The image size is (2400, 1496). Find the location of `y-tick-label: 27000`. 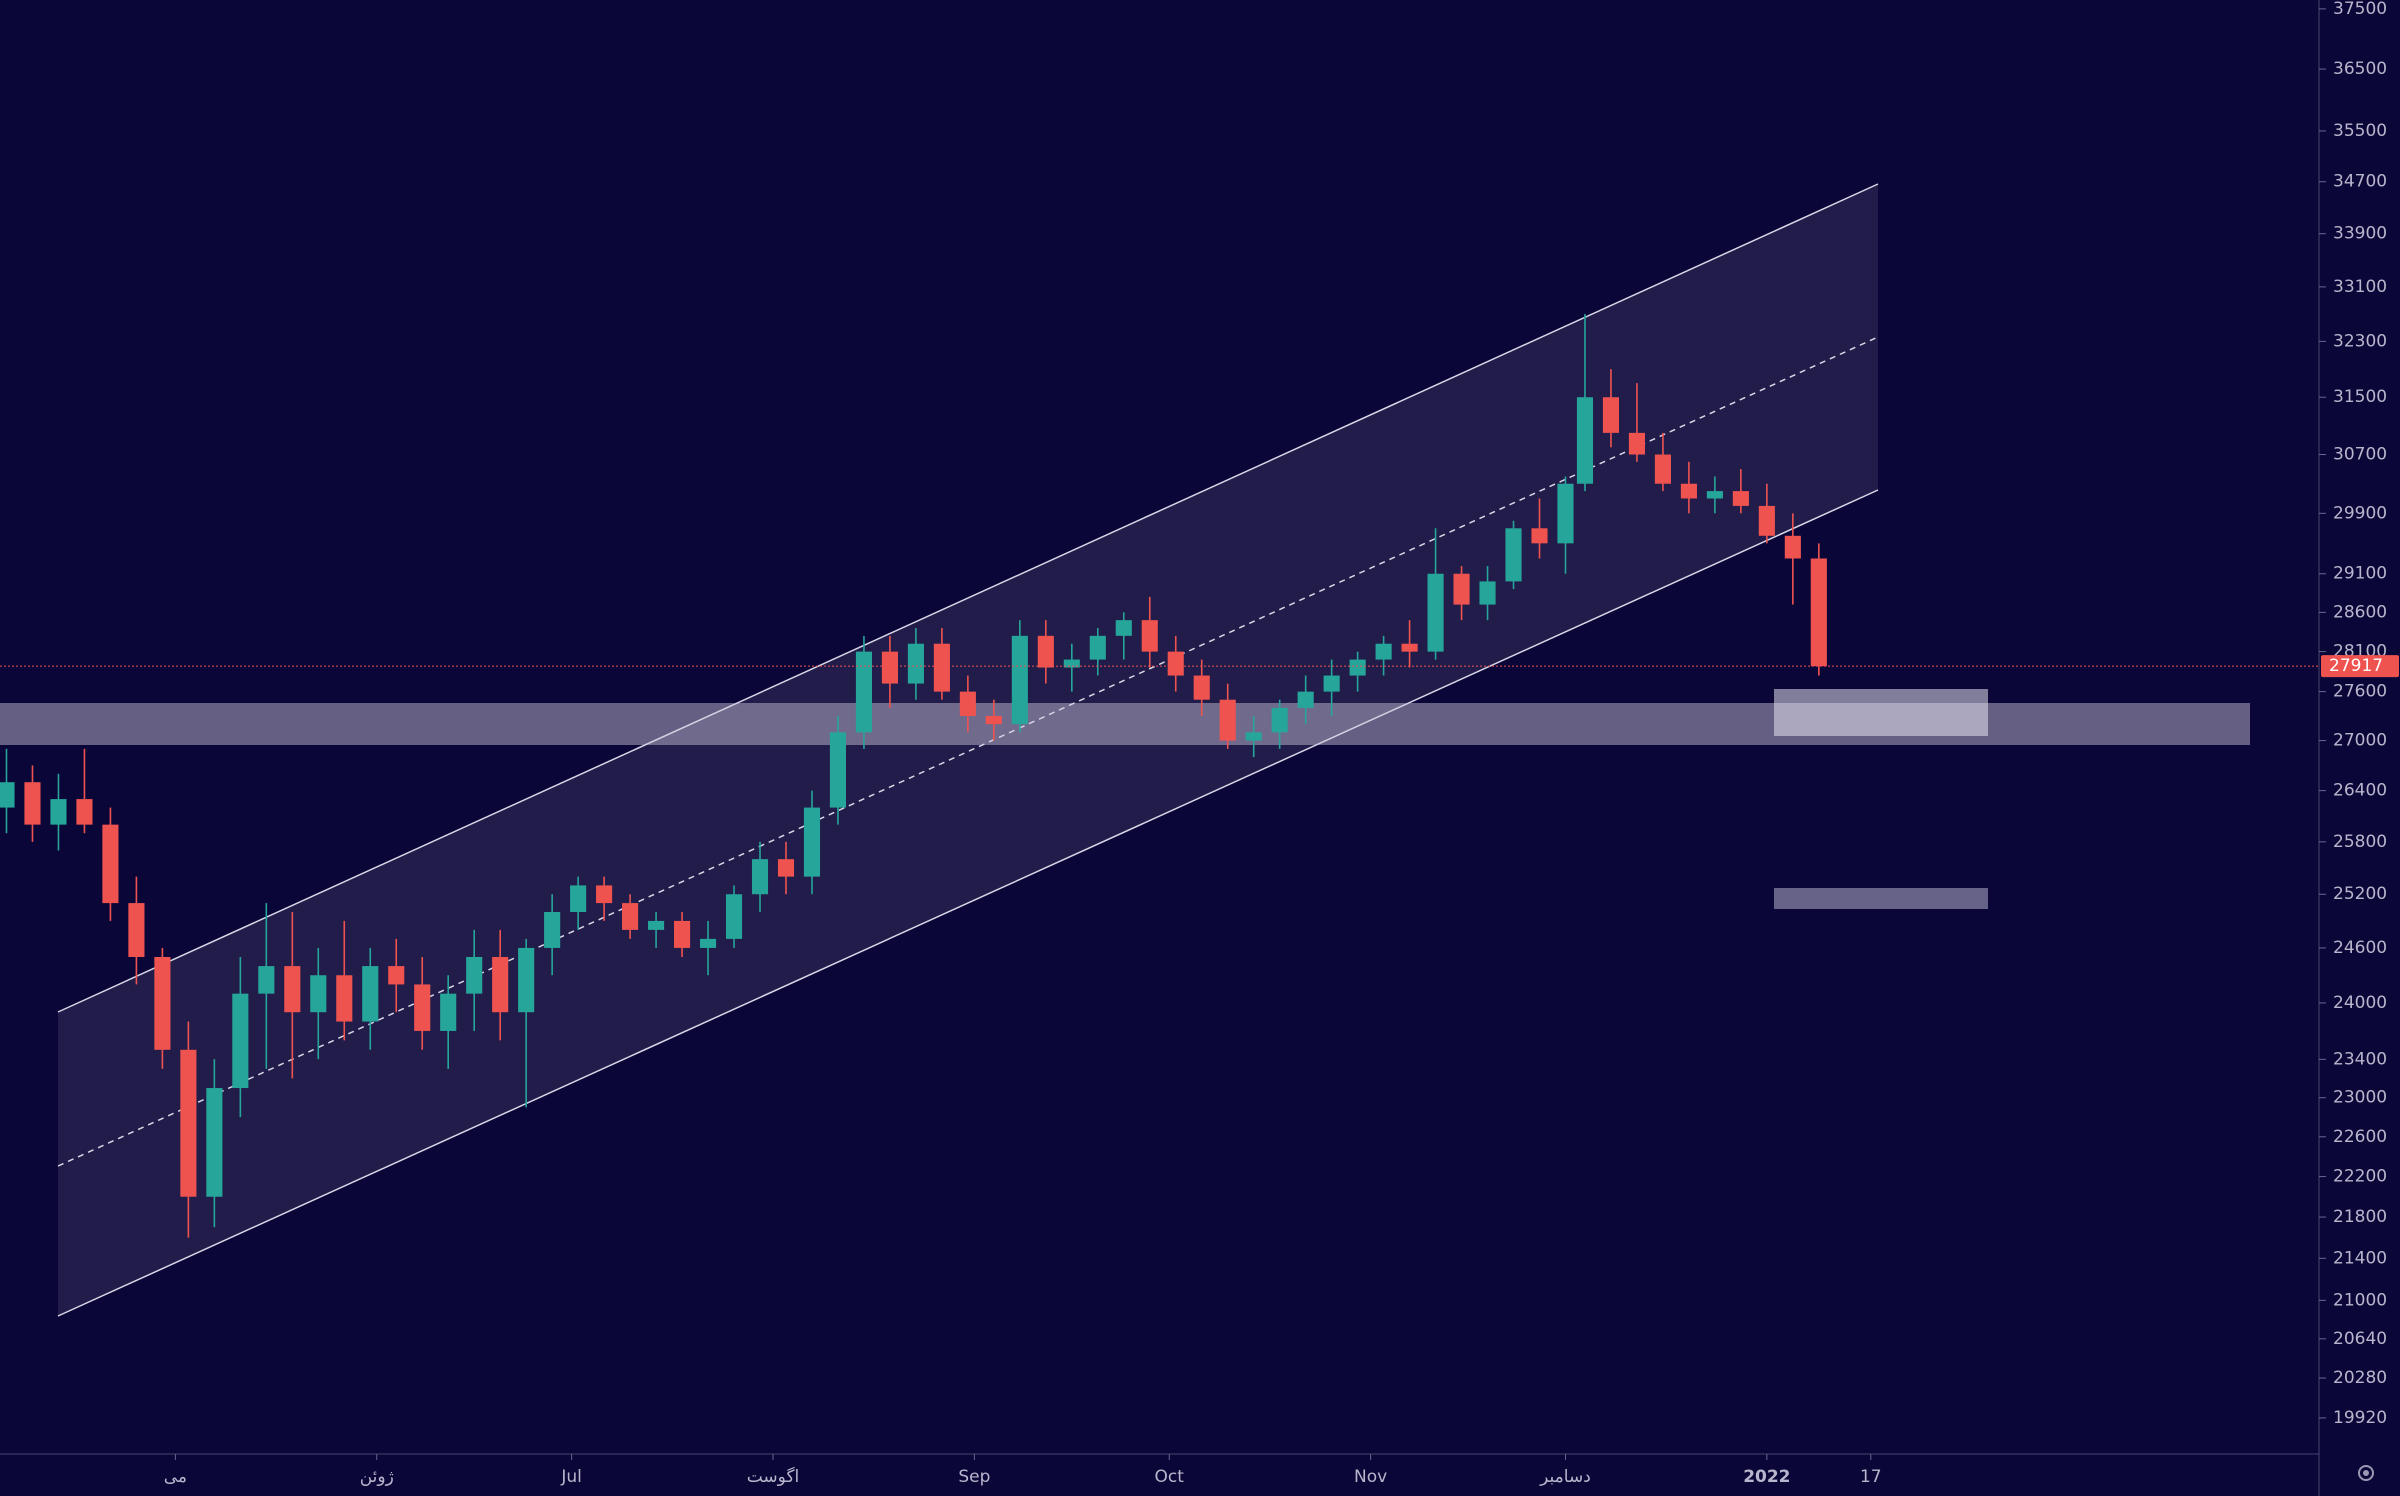

y-tick-label: 27000 is located at coordinates (2360, 741).